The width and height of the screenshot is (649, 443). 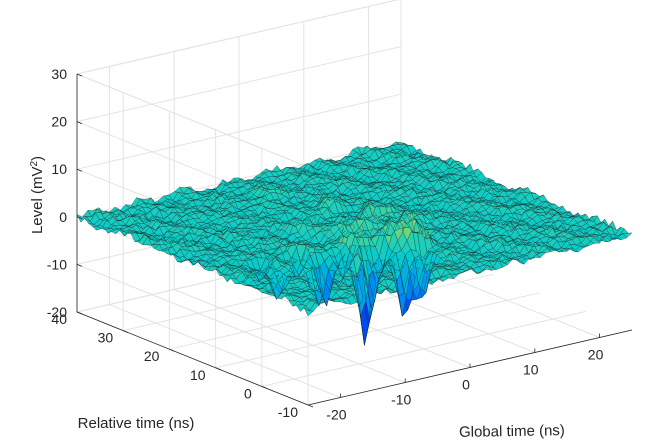 What do you see at coordinates (59, 74) in the screenshot?
I see `z-tick-label: 30` at bounding box center [59, 74].